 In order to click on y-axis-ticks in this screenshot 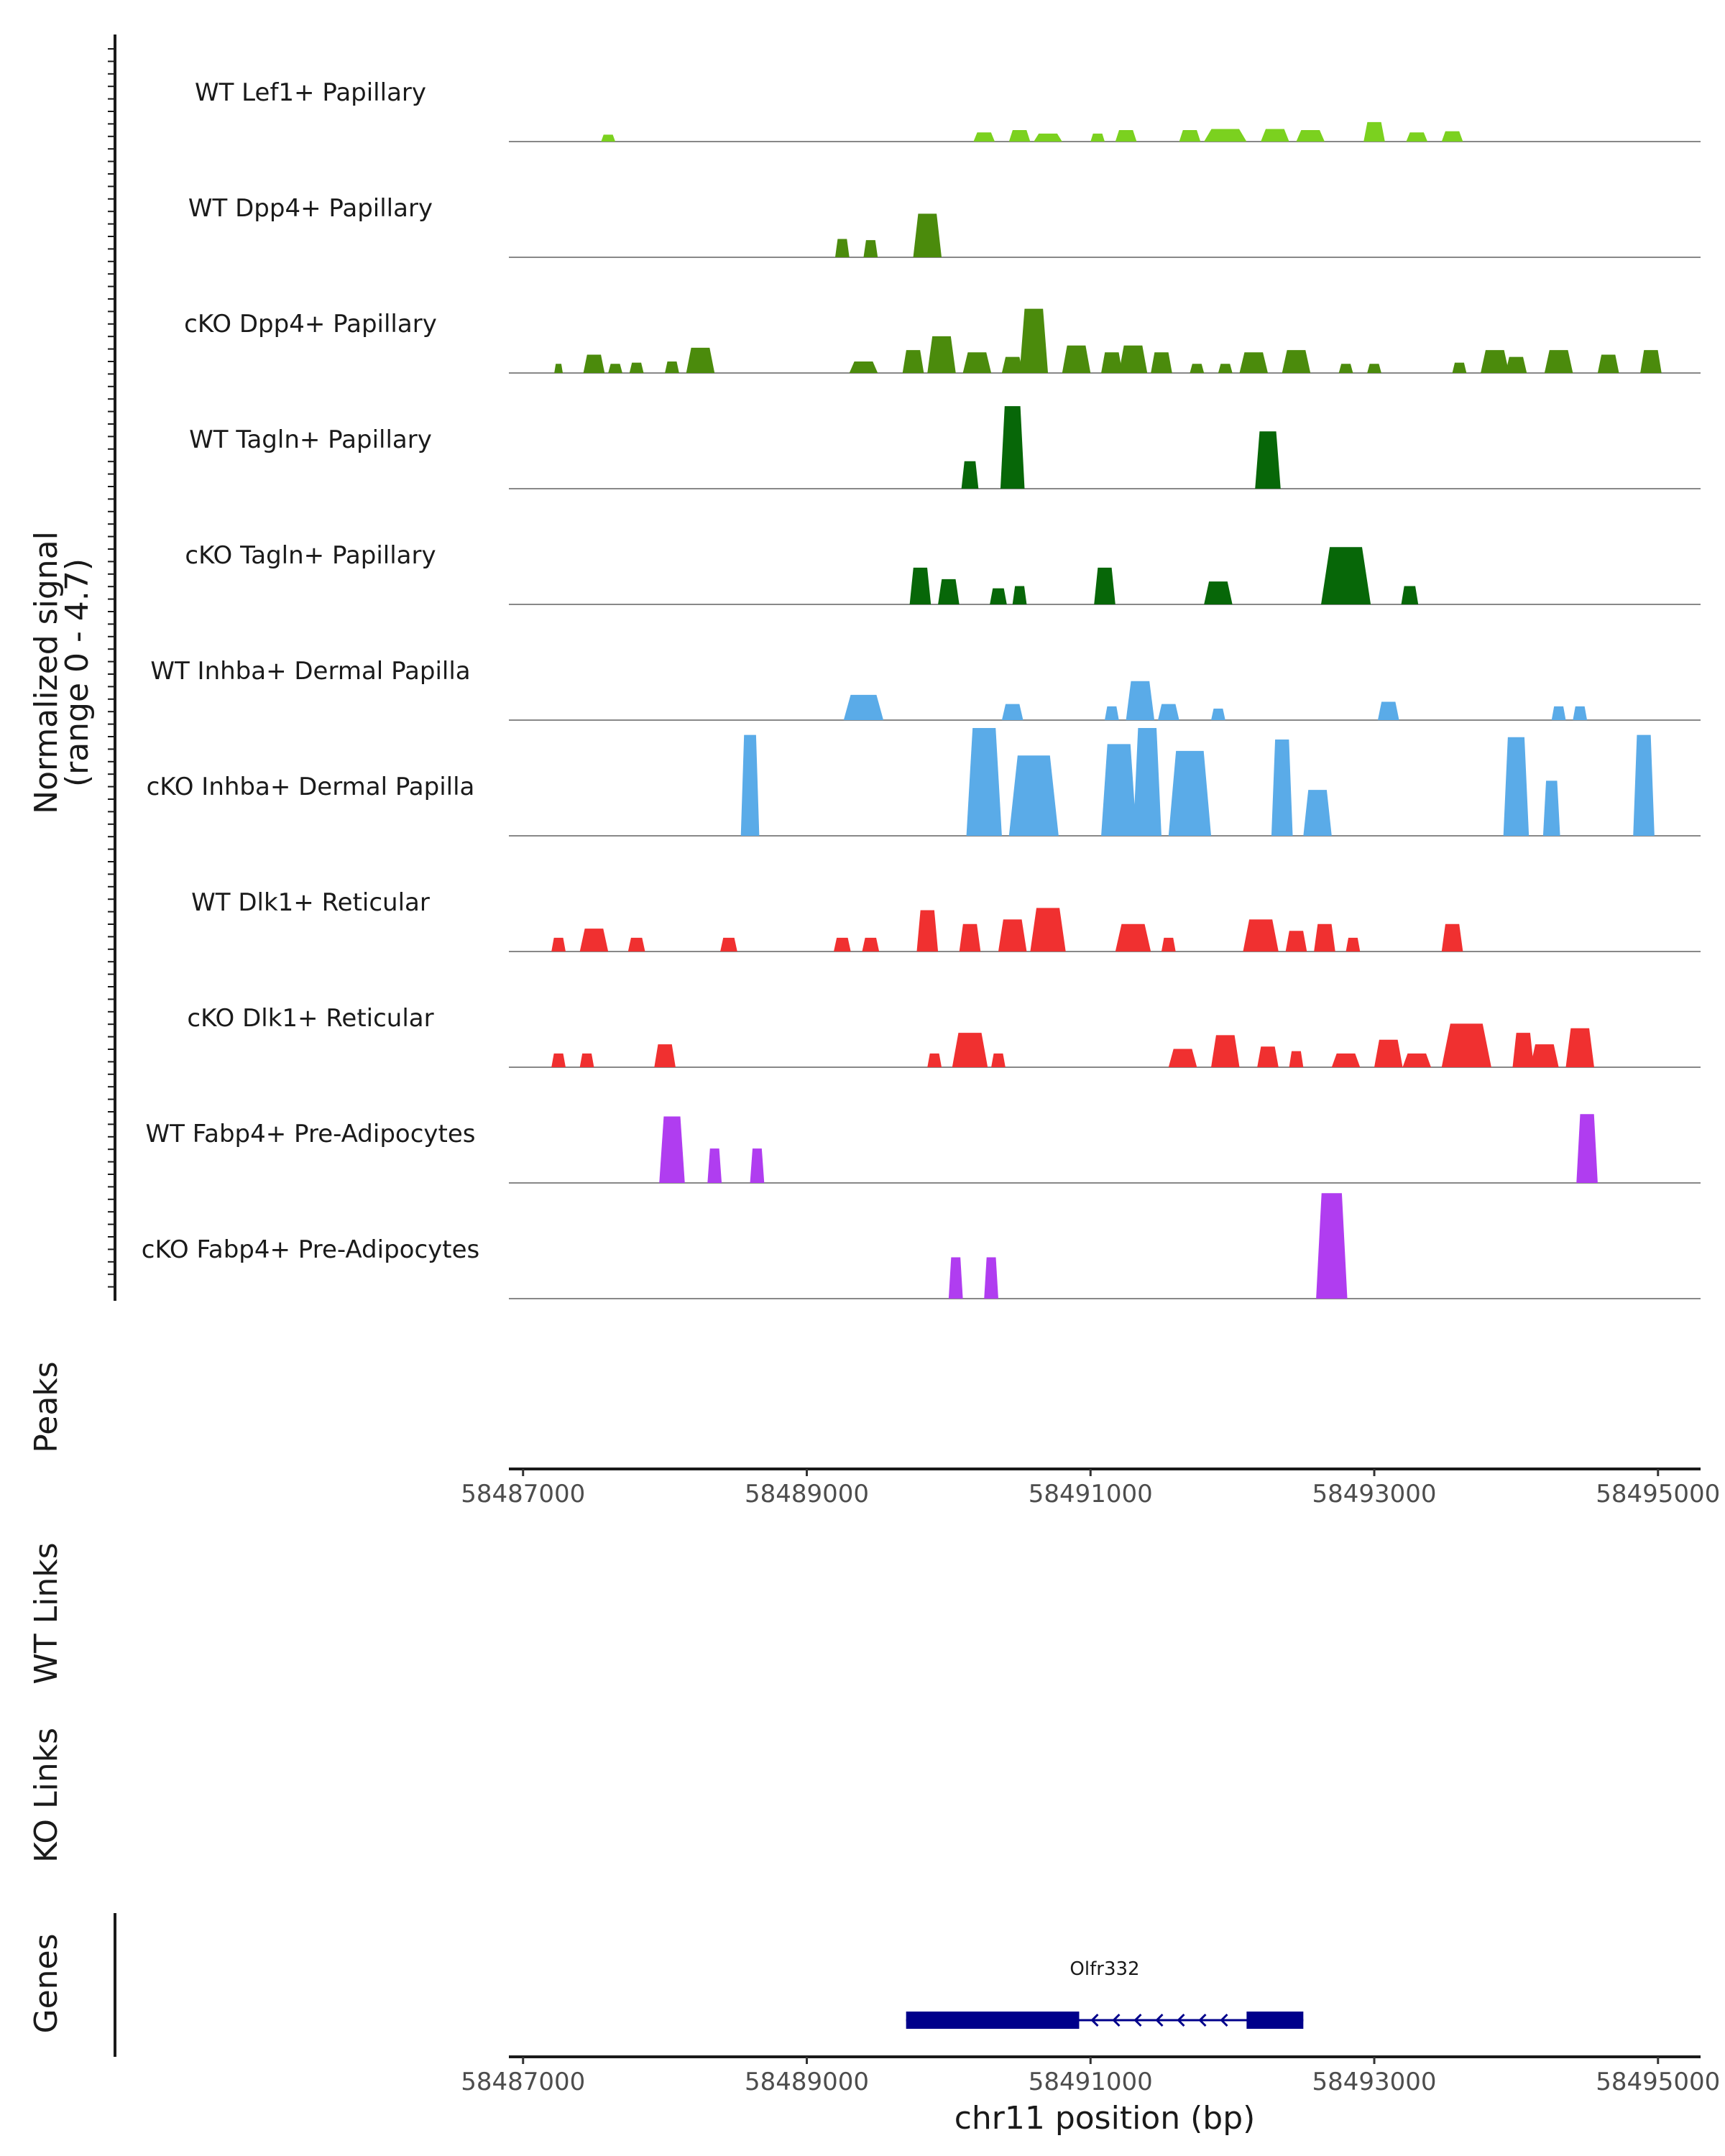, I will do `click(111, 668)`.